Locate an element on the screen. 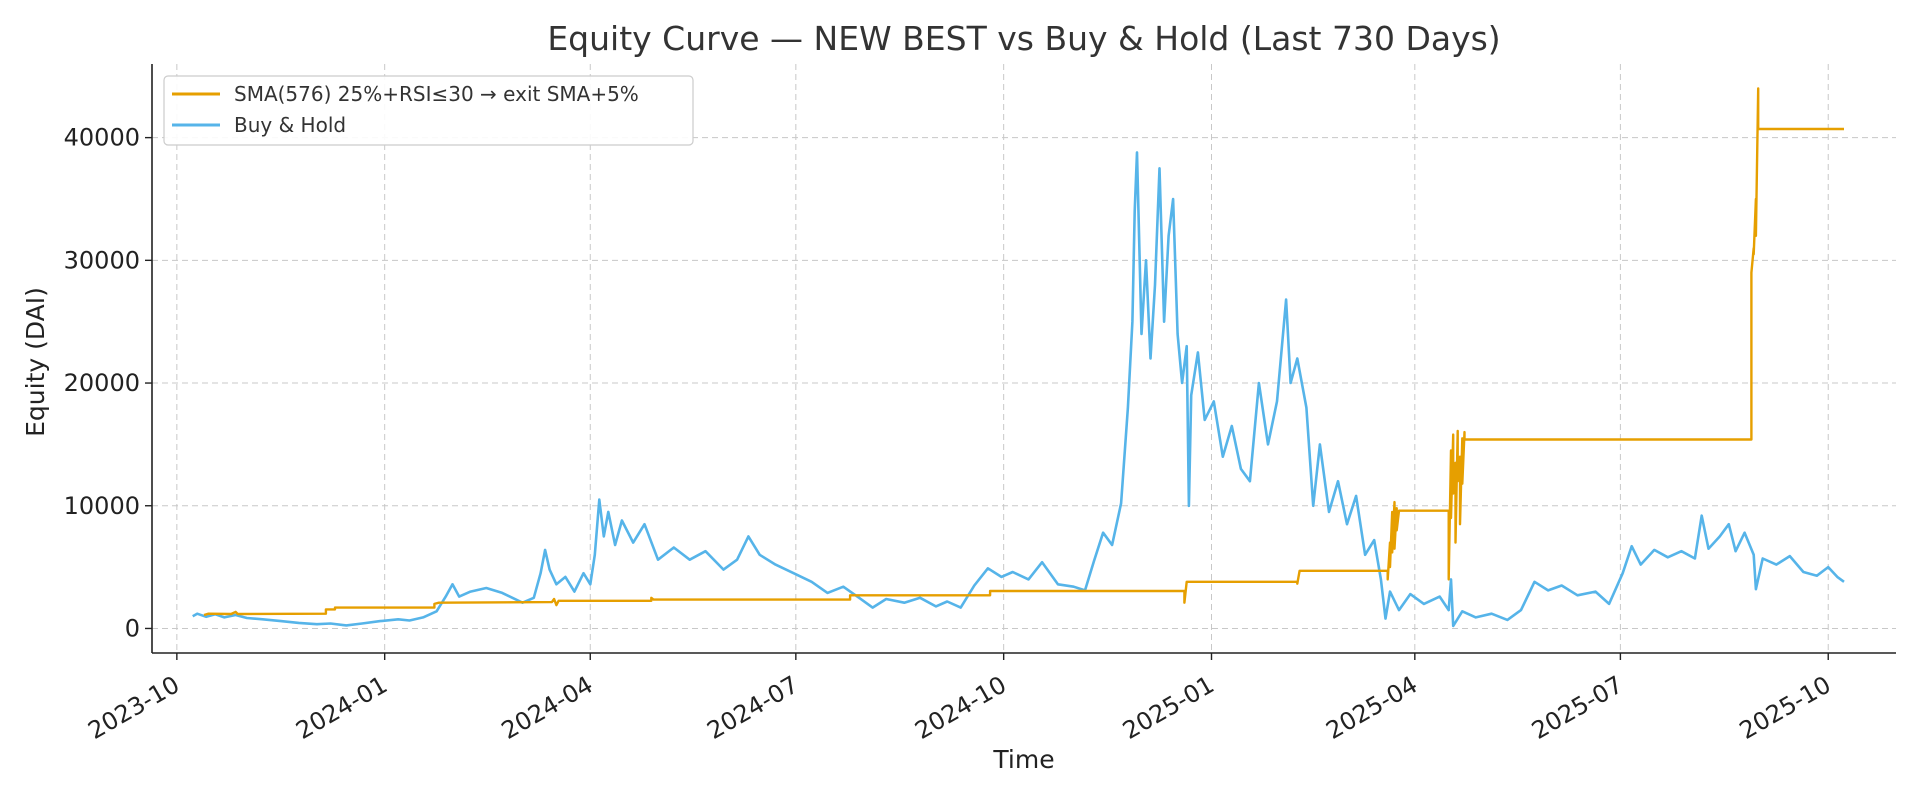 The width and height of the screenshot is (1920, 800). y-tick-label: 10000 is located at coordinates (102, 506).